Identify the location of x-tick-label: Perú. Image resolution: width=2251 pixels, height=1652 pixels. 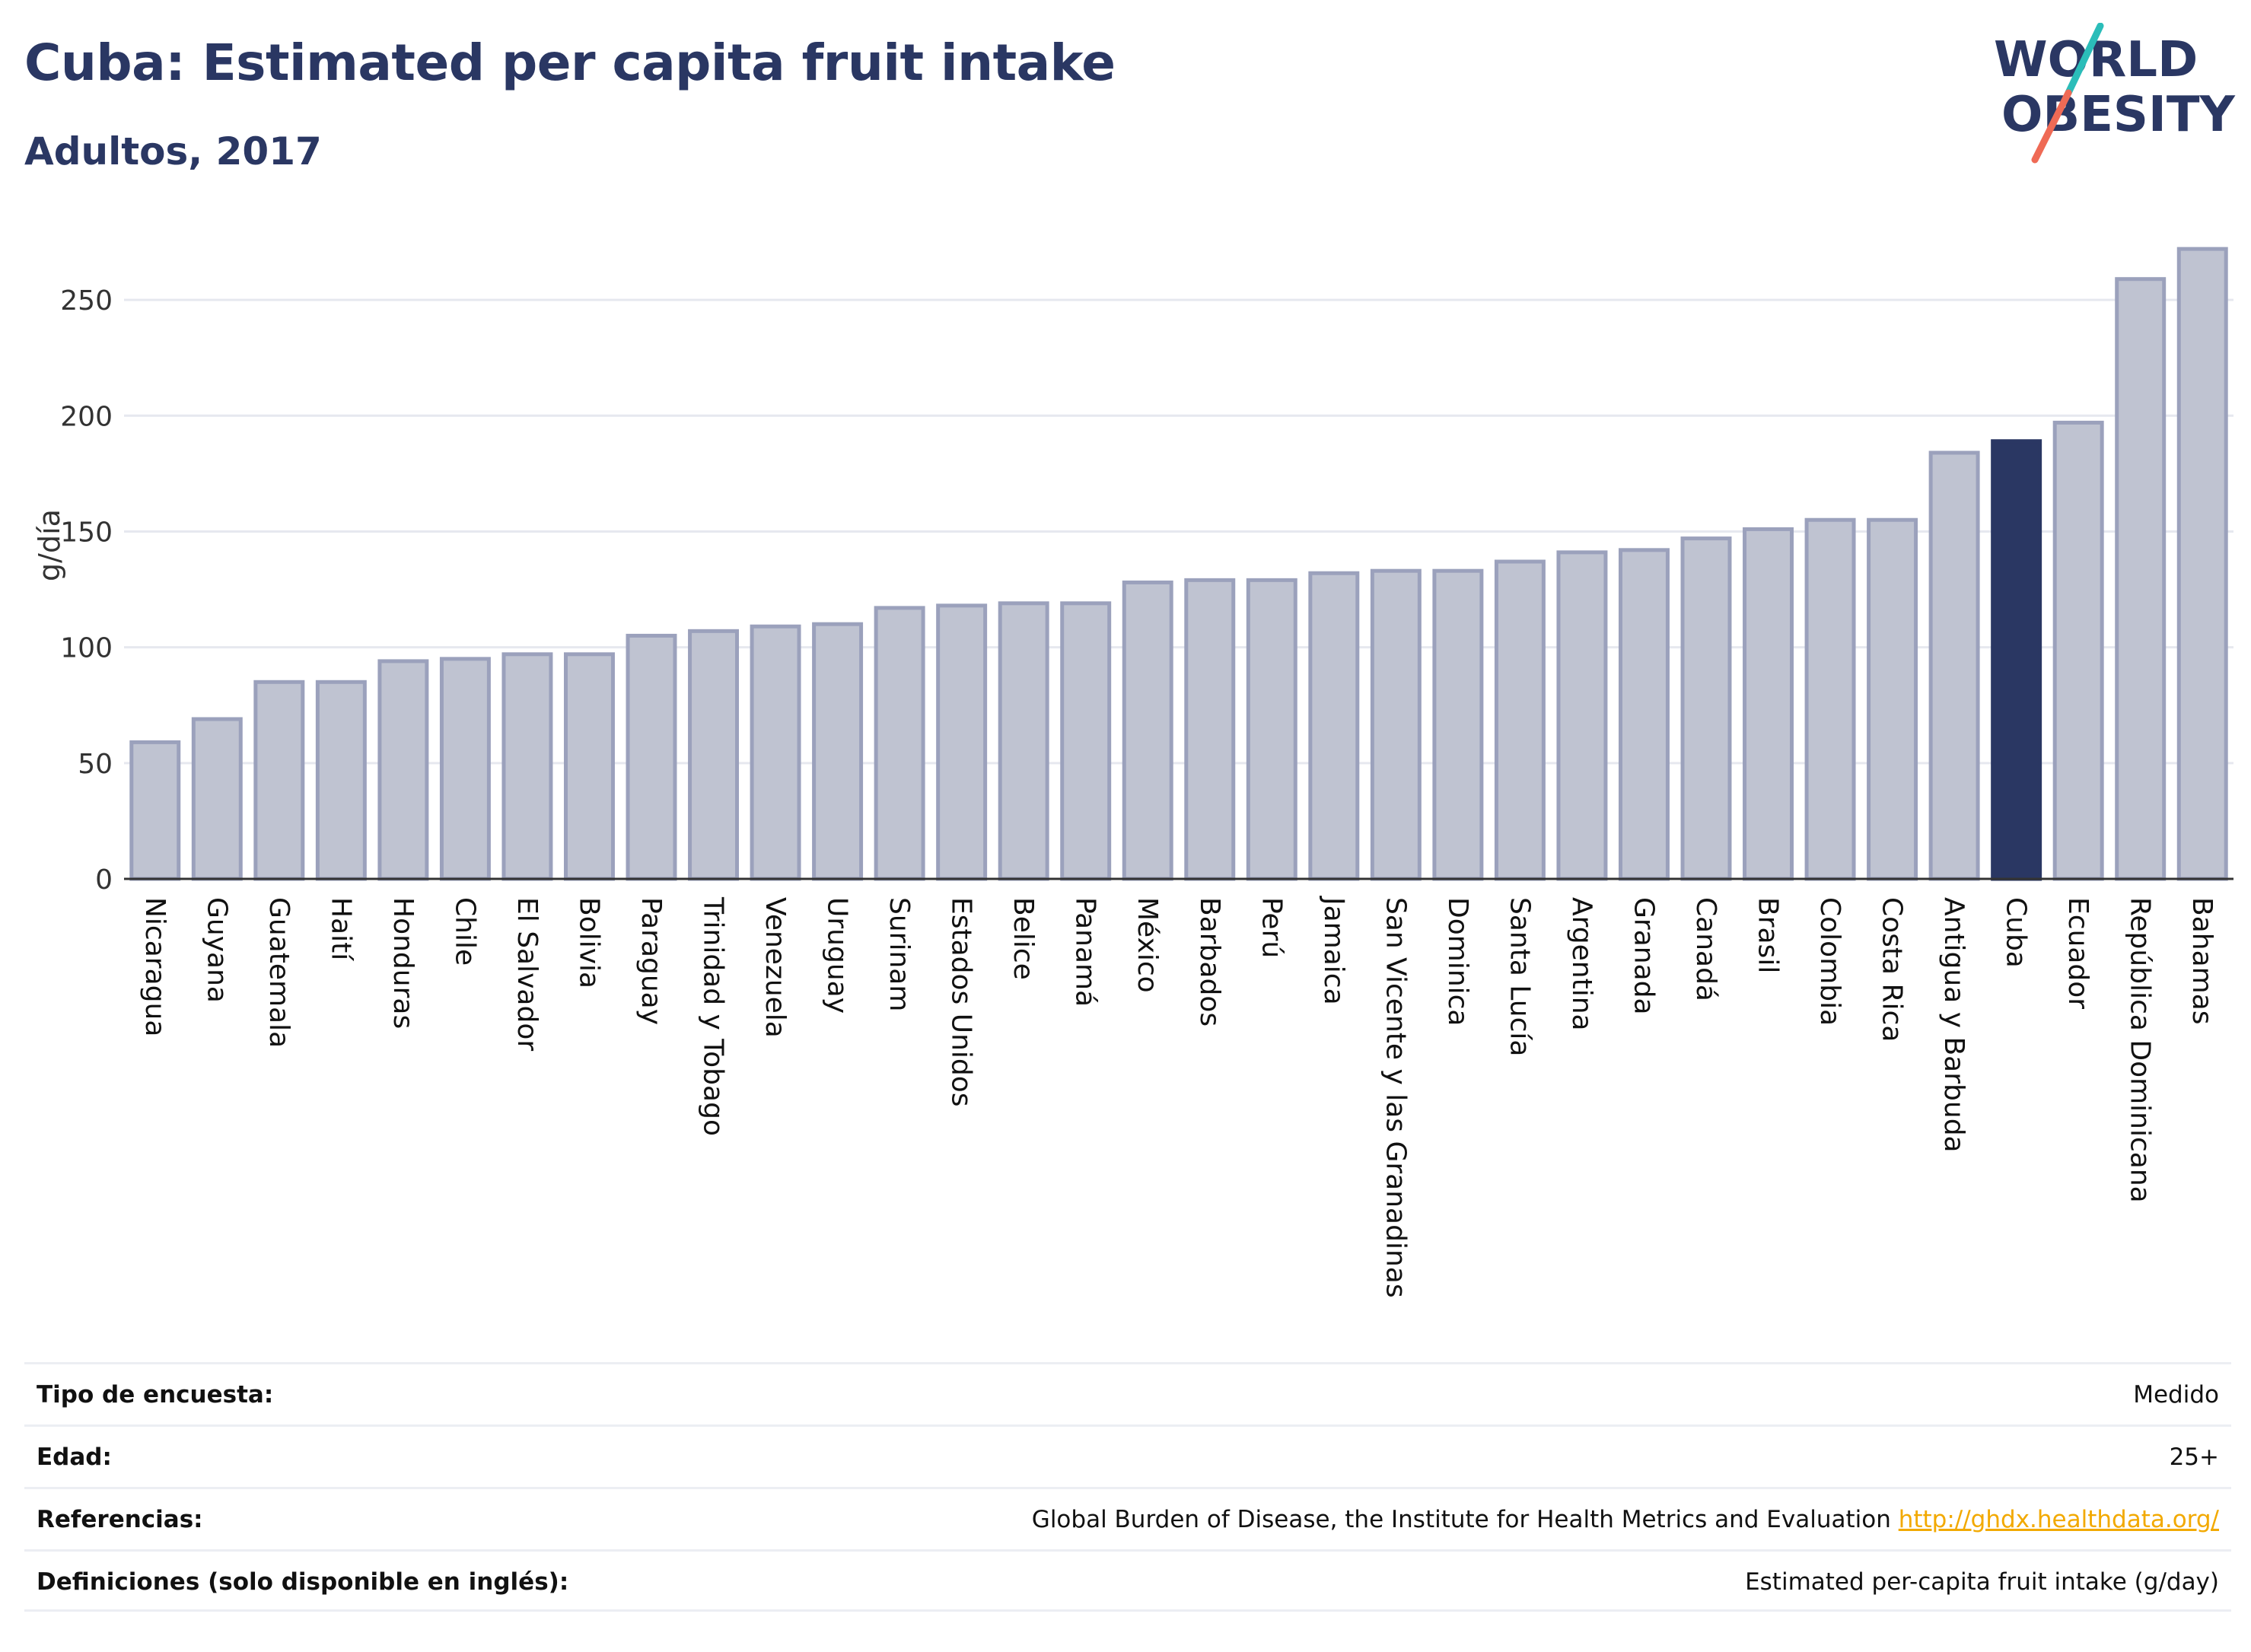
(1271, 927).